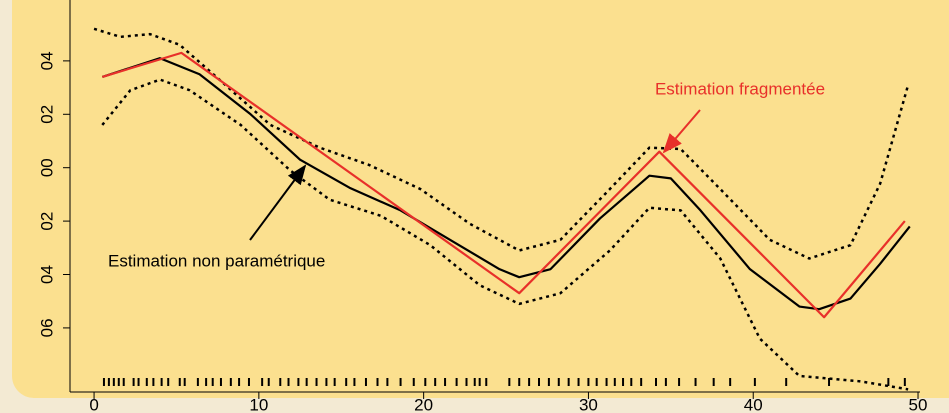 The height and width of the screenshot is (413, 949). I want to click on x-tick-label: 40, so click(753, 404).